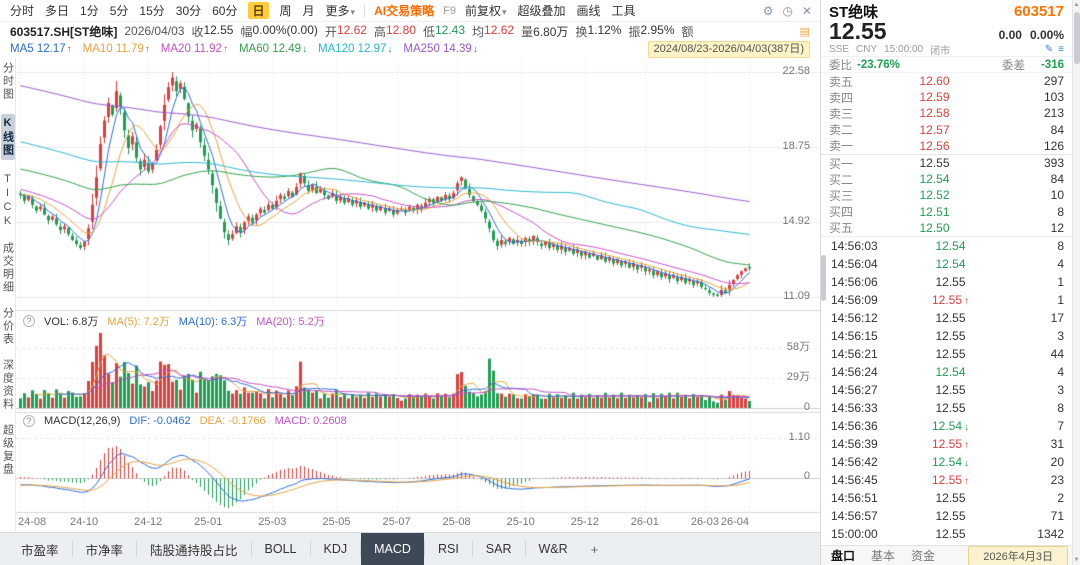 The width and height of the screenshot is (1080, 565). I want to click on toolbar-menu-超级叠加: 超级叠加, so click(541, 11).